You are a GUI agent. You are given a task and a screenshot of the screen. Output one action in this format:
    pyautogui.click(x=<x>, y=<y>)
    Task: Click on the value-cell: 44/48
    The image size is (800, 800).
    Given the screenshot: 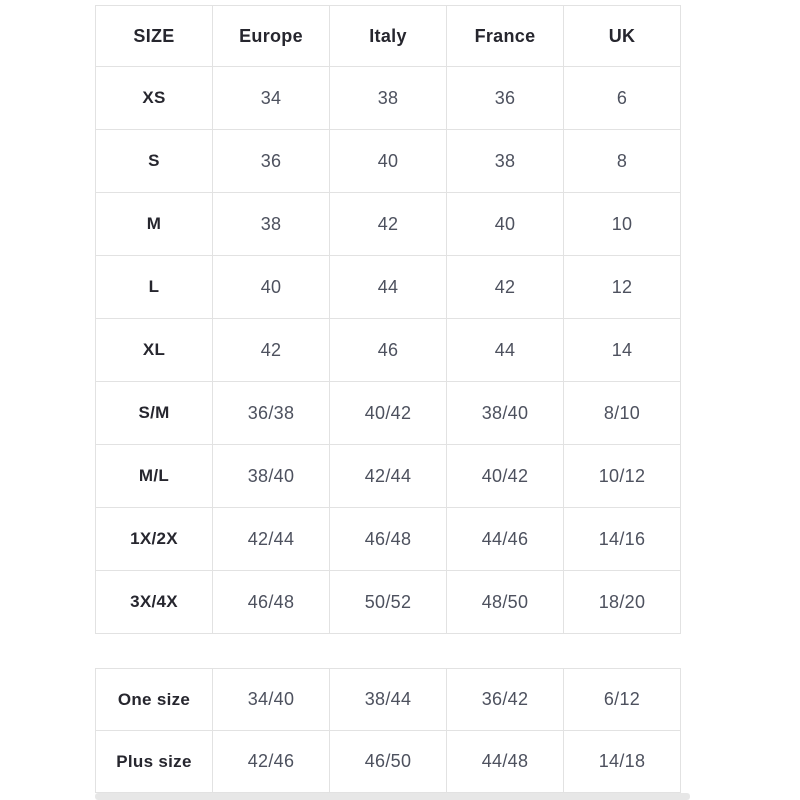 What is the action you would take?
    pyautogui.click(x=505, y=761)
    